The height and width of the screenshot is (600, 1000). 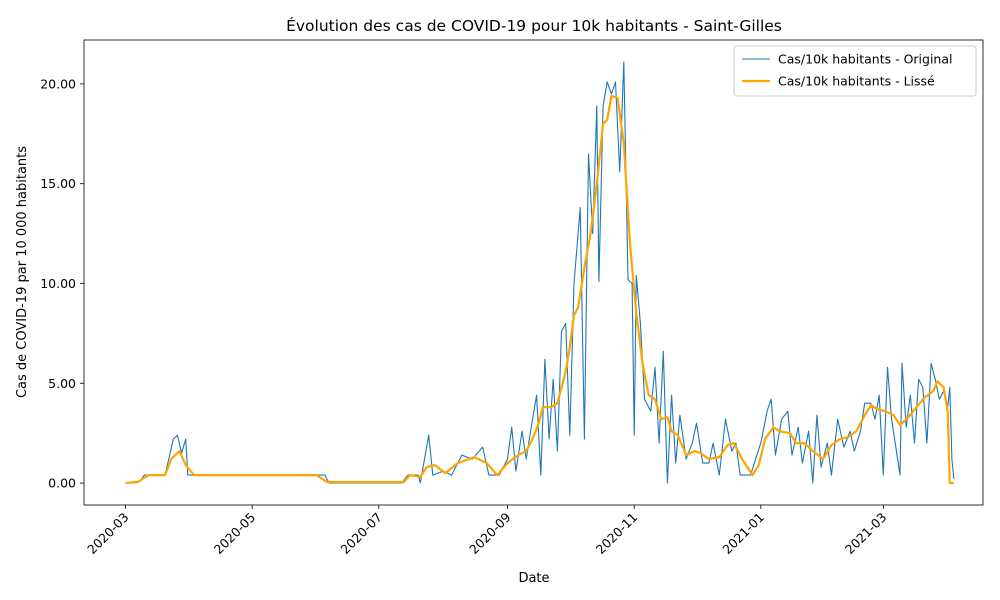 I want to click on y-tick-label: 0.00, so click(x=62, y=483).